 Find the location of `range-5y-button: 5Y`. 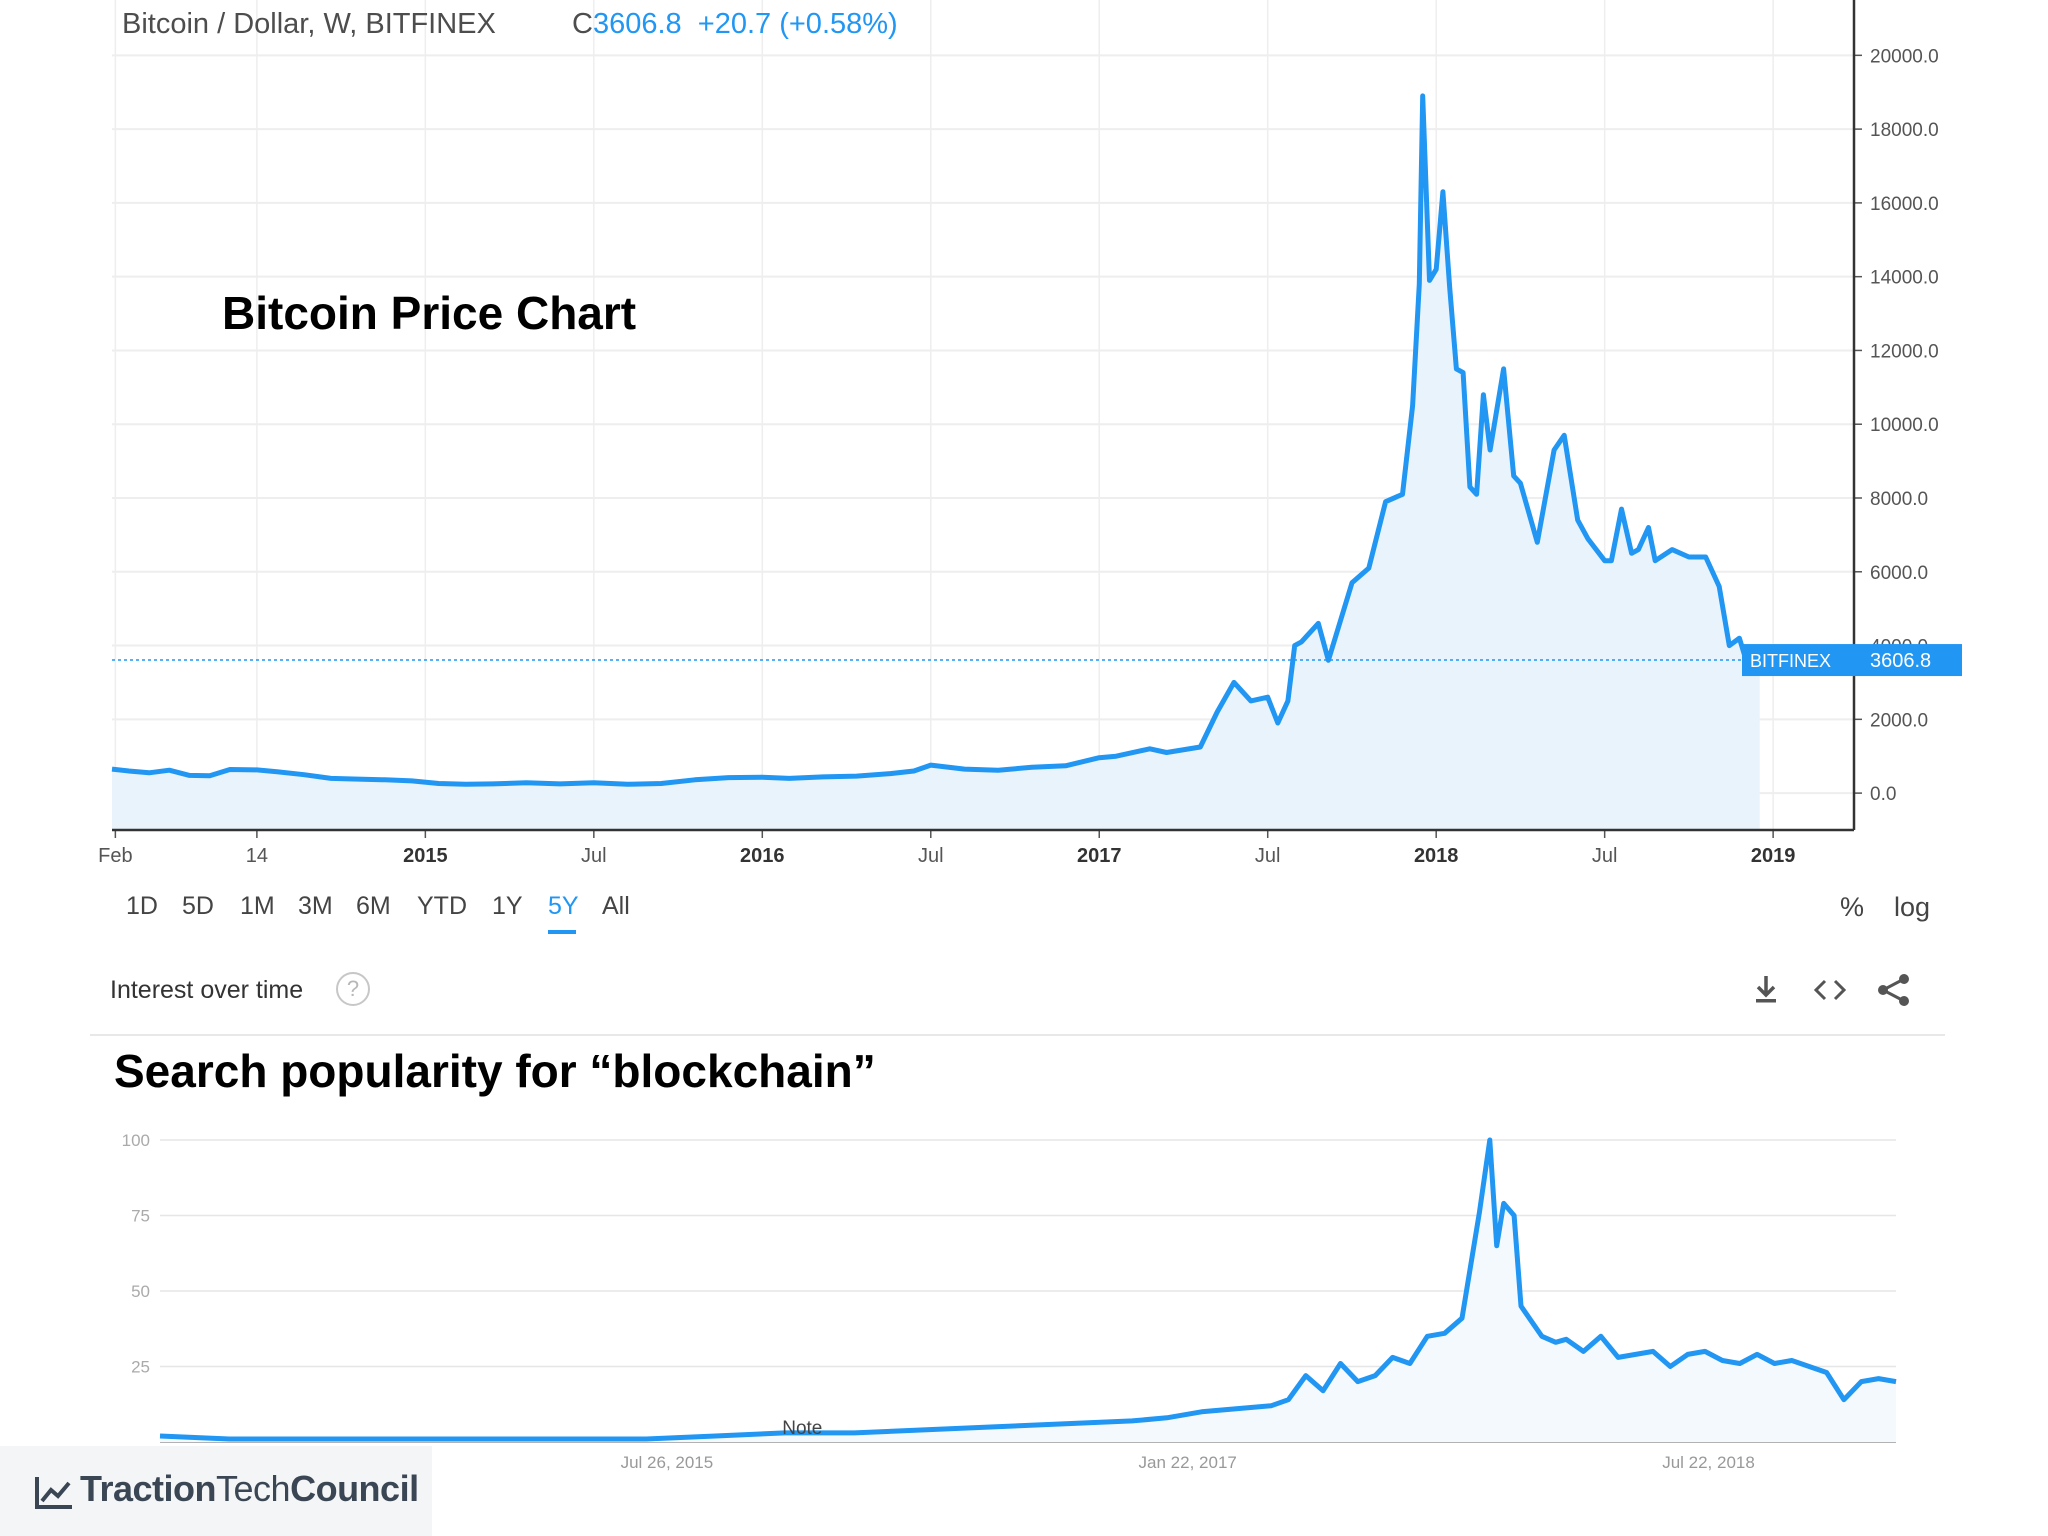

range-5y-button: 5Y is located at coordinates (563, 906).